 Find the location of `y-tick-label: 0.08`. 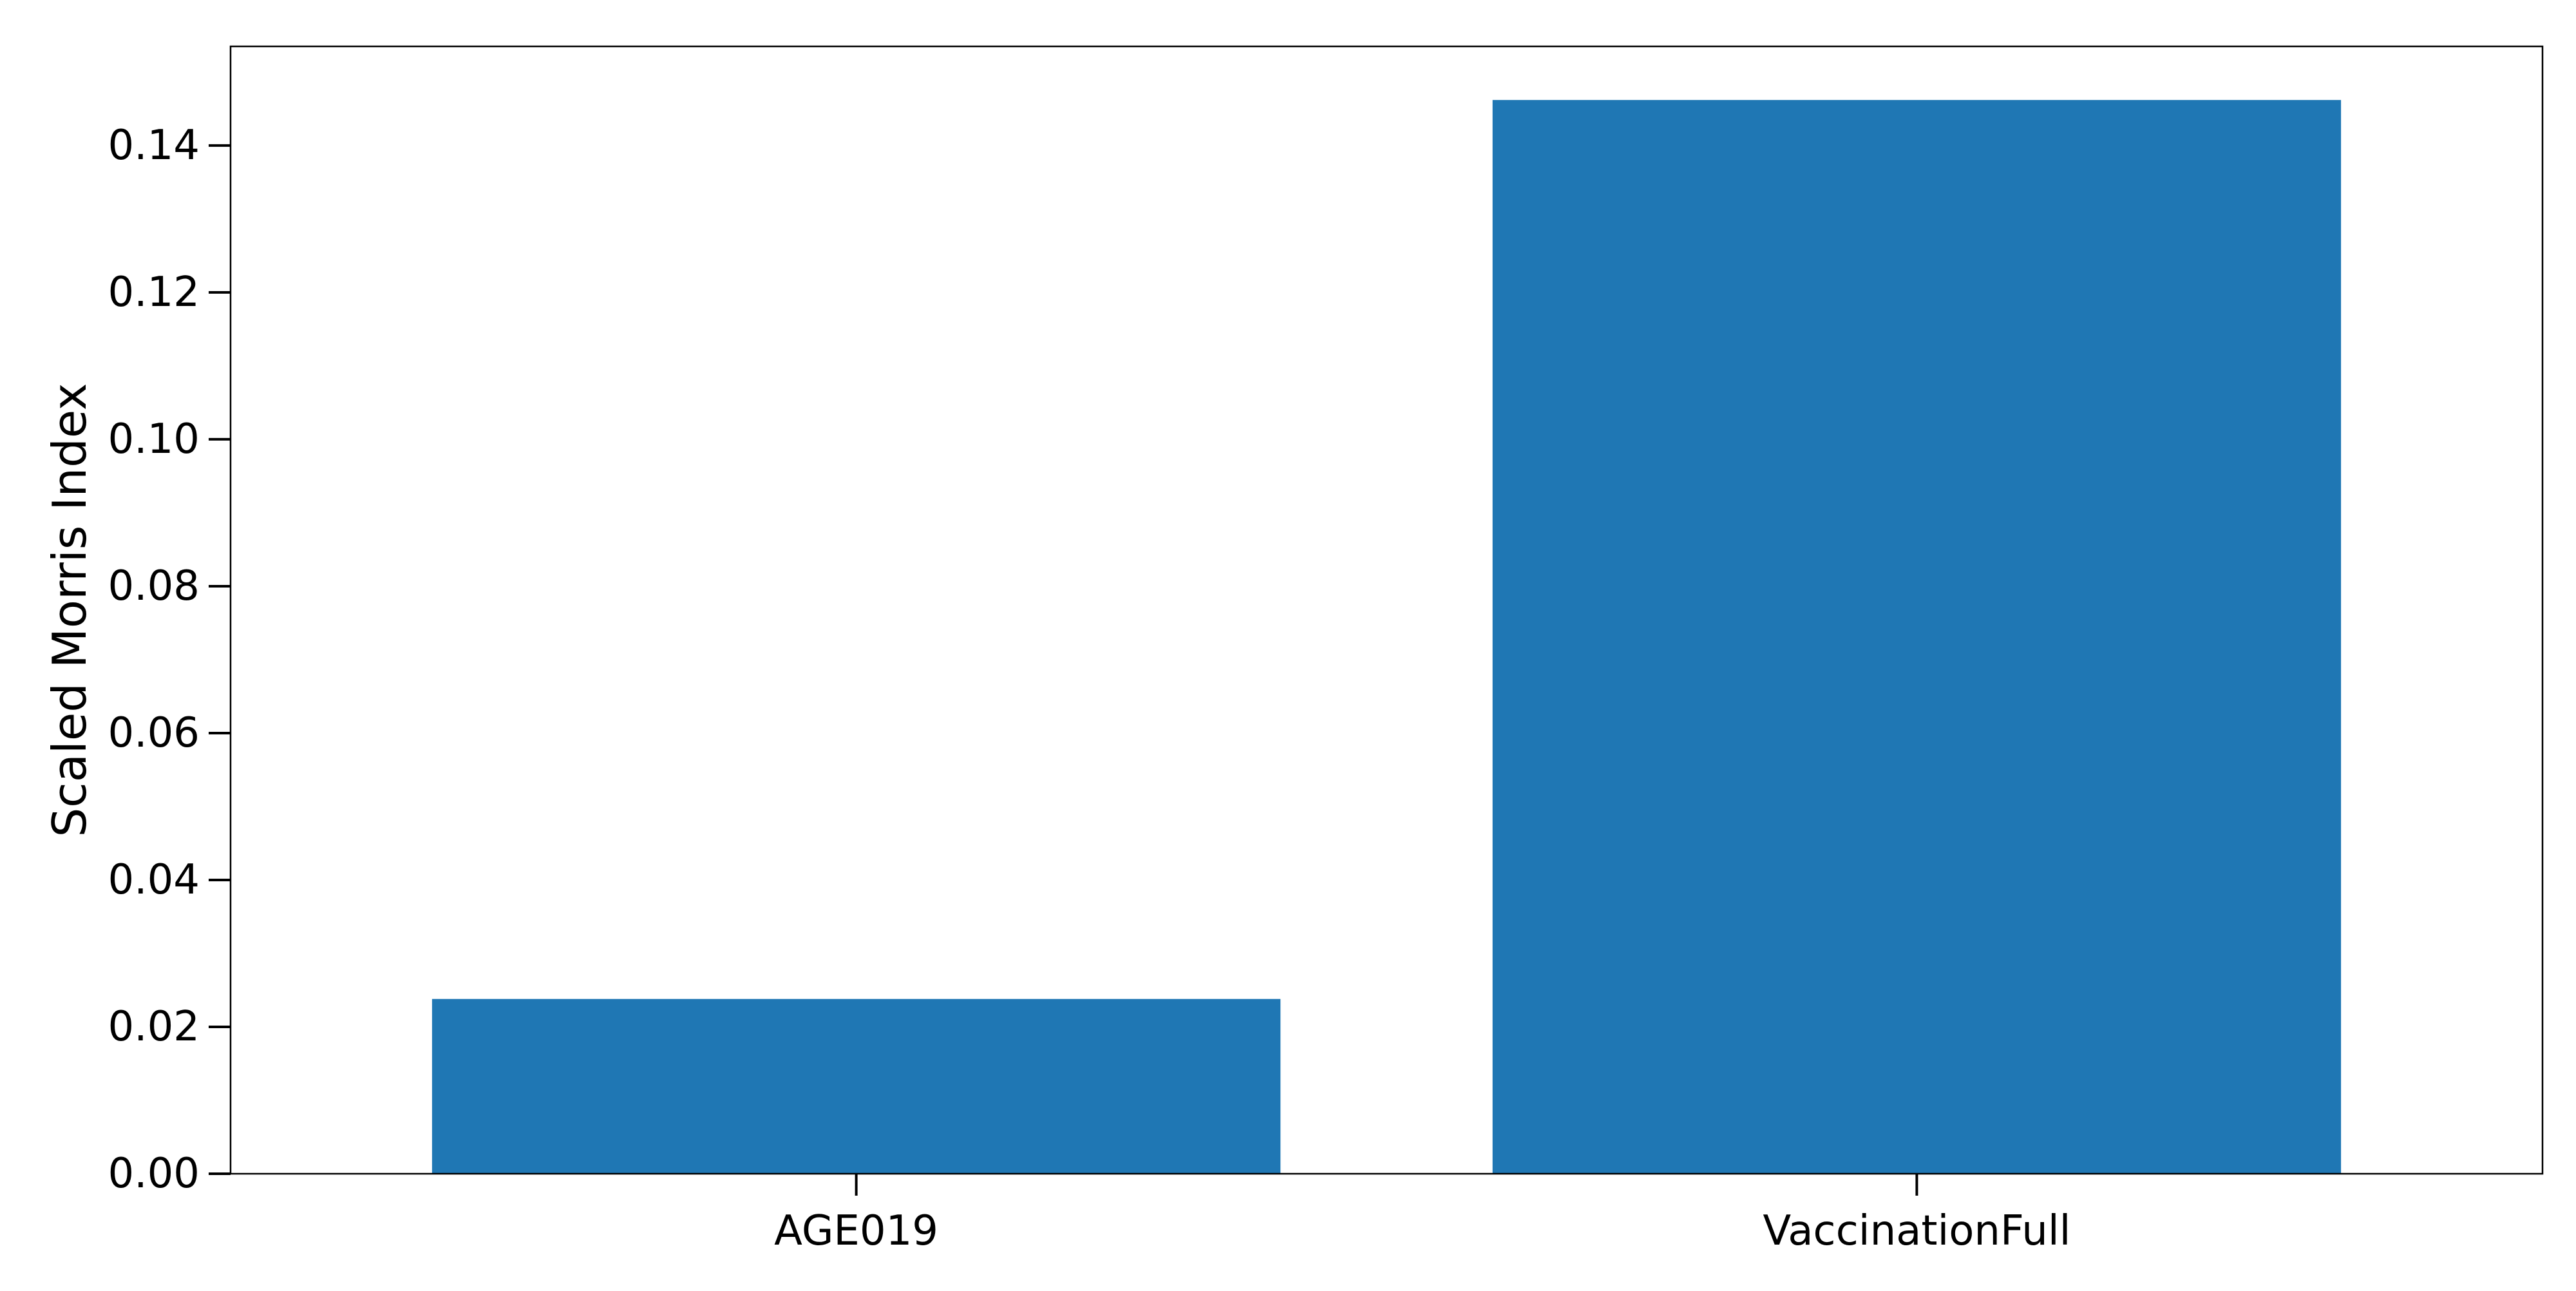

y-tick-label: 0.08 is located at coordinates (154, 586).